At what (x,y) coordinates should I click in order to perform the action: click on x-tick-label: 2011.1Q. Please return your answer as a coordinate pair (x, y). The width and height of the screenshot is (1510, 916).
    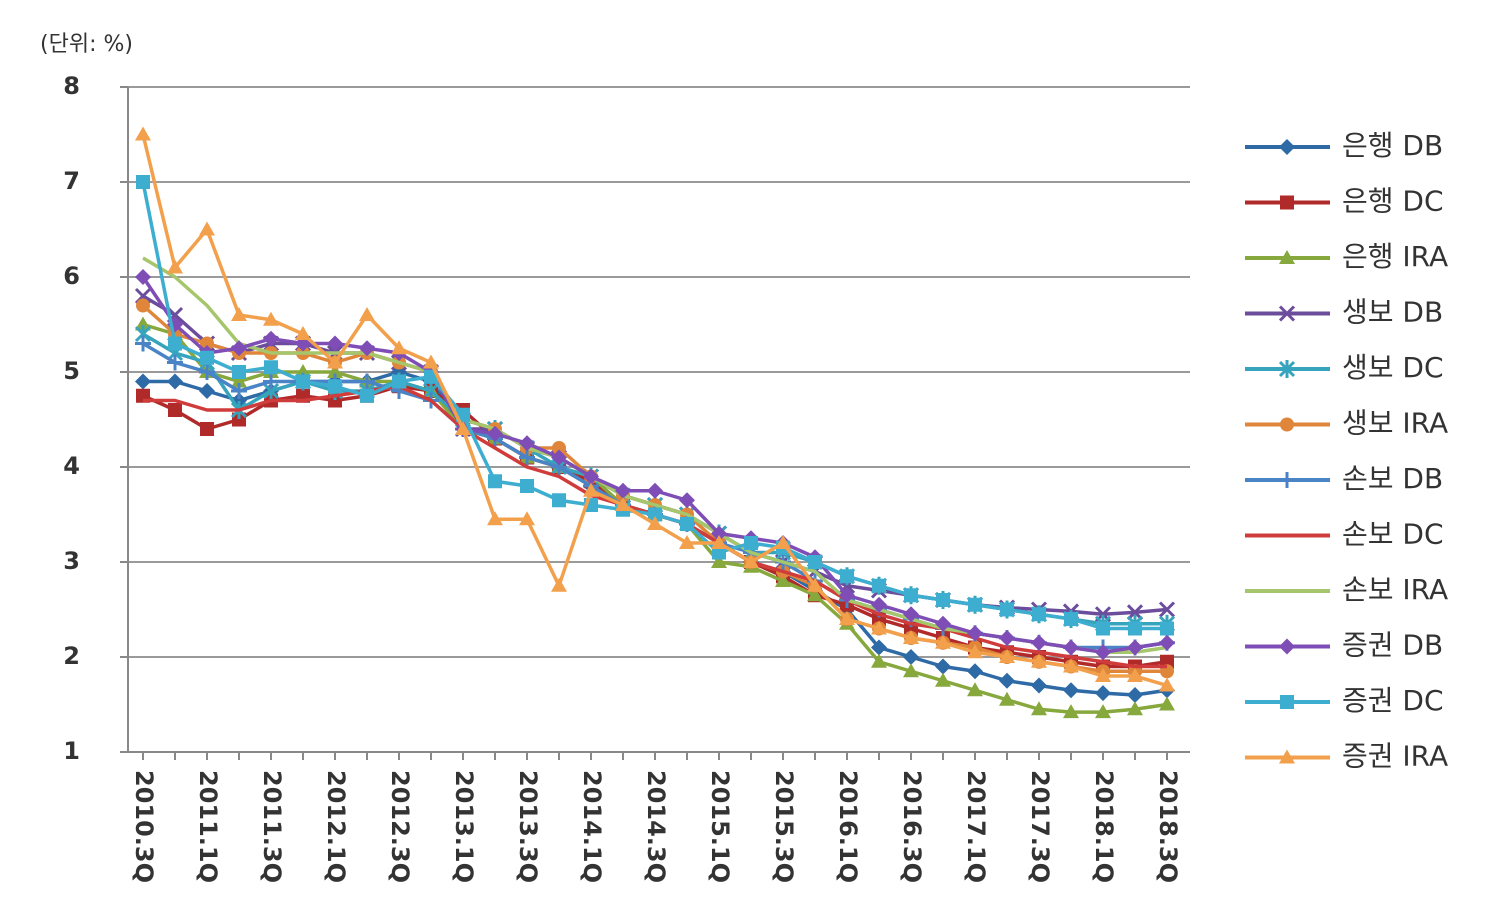
    Looking at the image, I should click on (208, 826).